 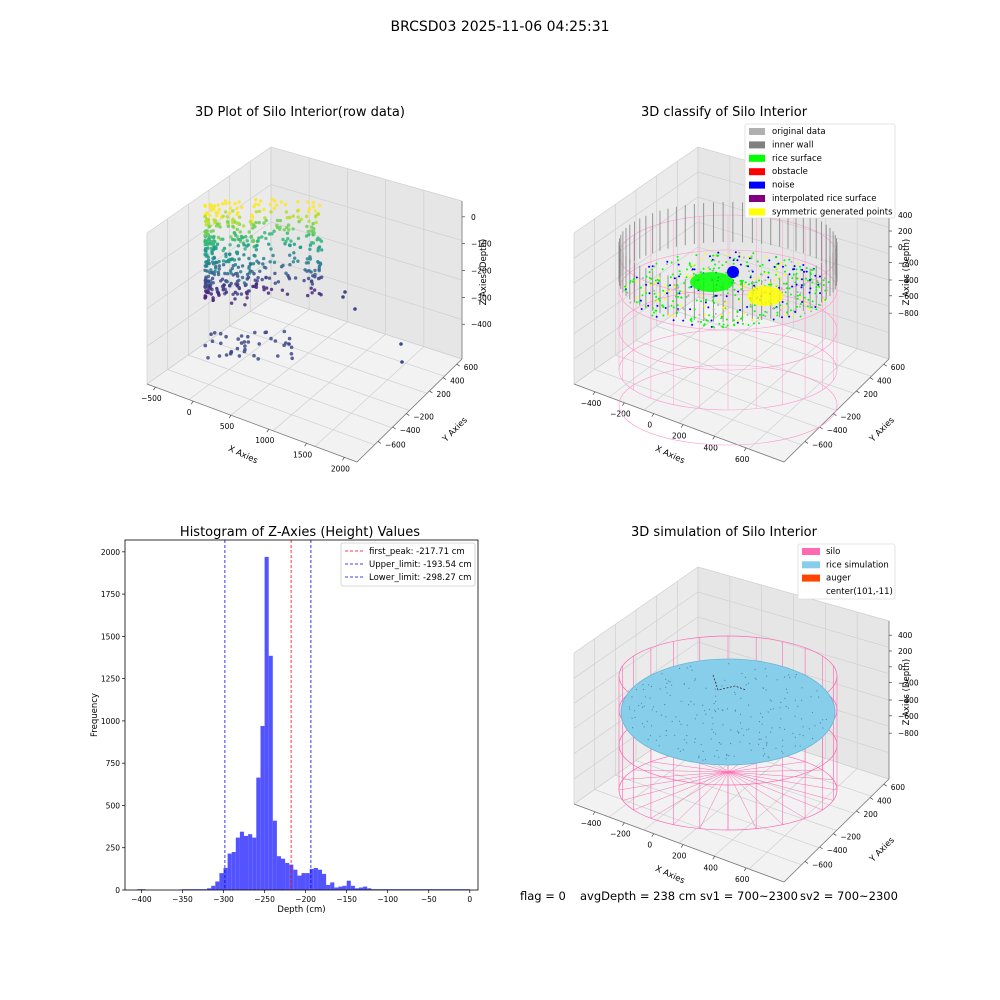 What do you see at coordinates (745, 449) in the screenshot?
I see `x-tick` at bounding box center [745, 449].